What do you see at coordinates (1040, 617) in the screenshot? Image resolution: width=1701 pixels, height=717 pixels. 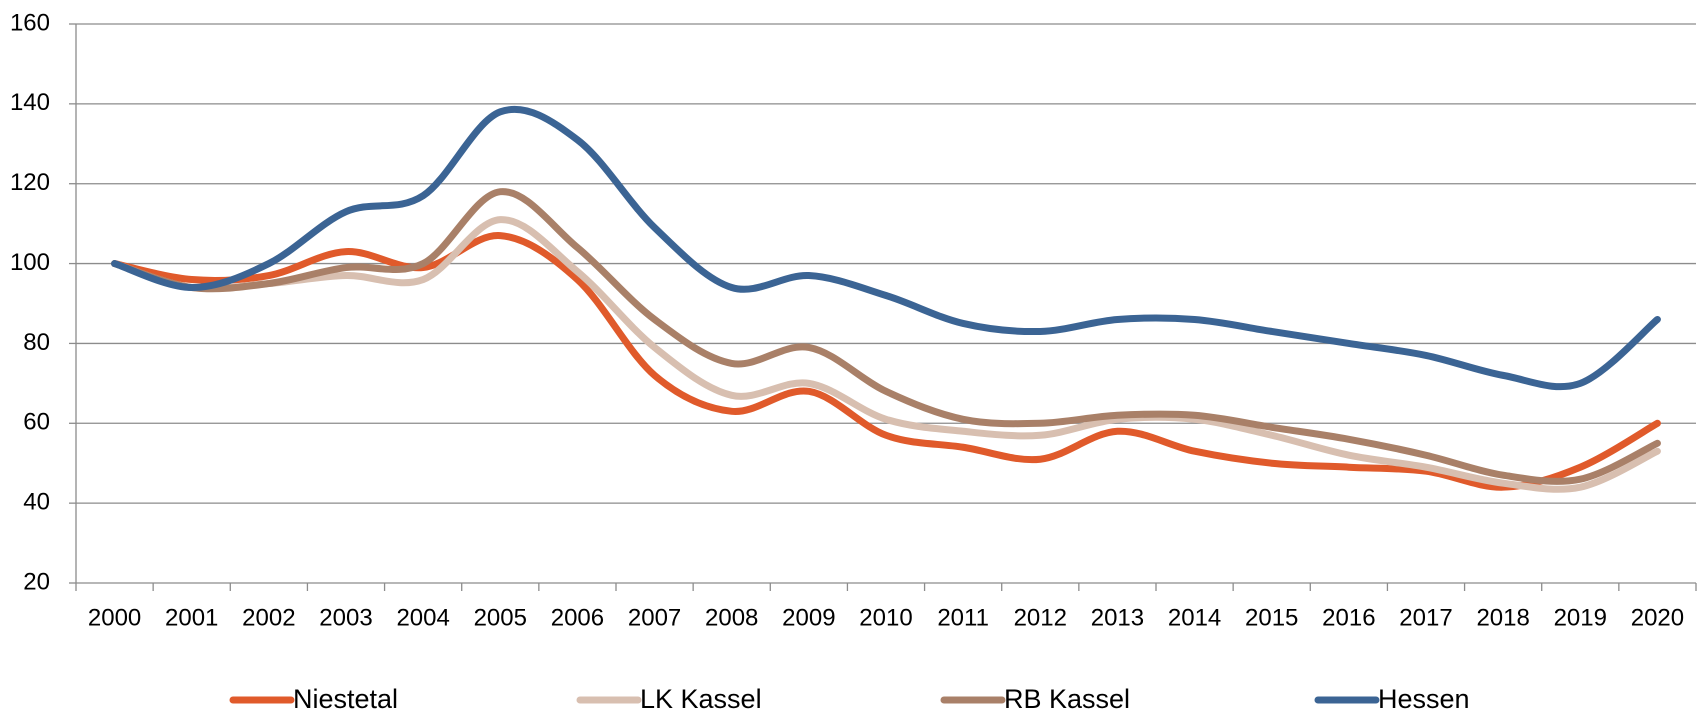 I see `x-tick-label: 2012` at bounding box center [1040, 617].